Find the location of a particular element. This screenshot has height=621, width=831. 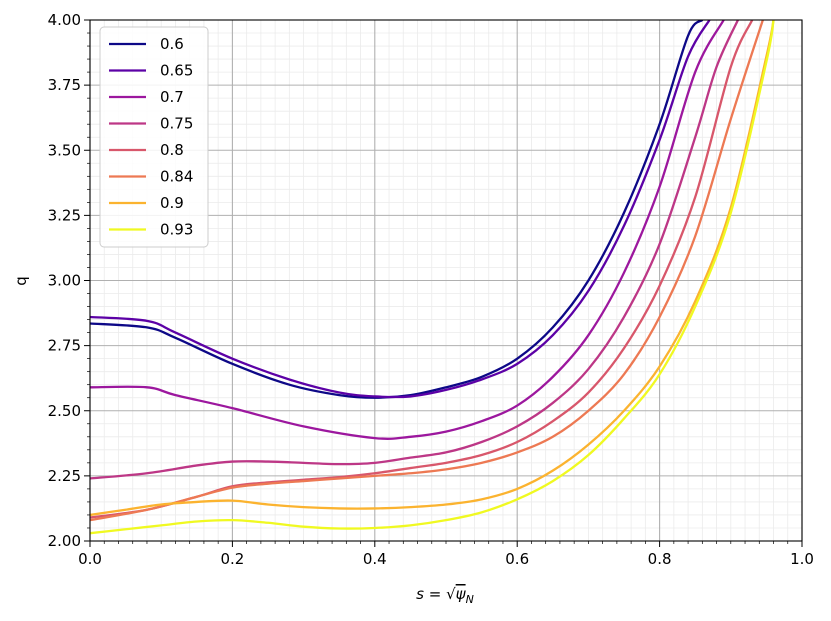

x-tick-label: 0.6 is located at coordinates (517, 559).